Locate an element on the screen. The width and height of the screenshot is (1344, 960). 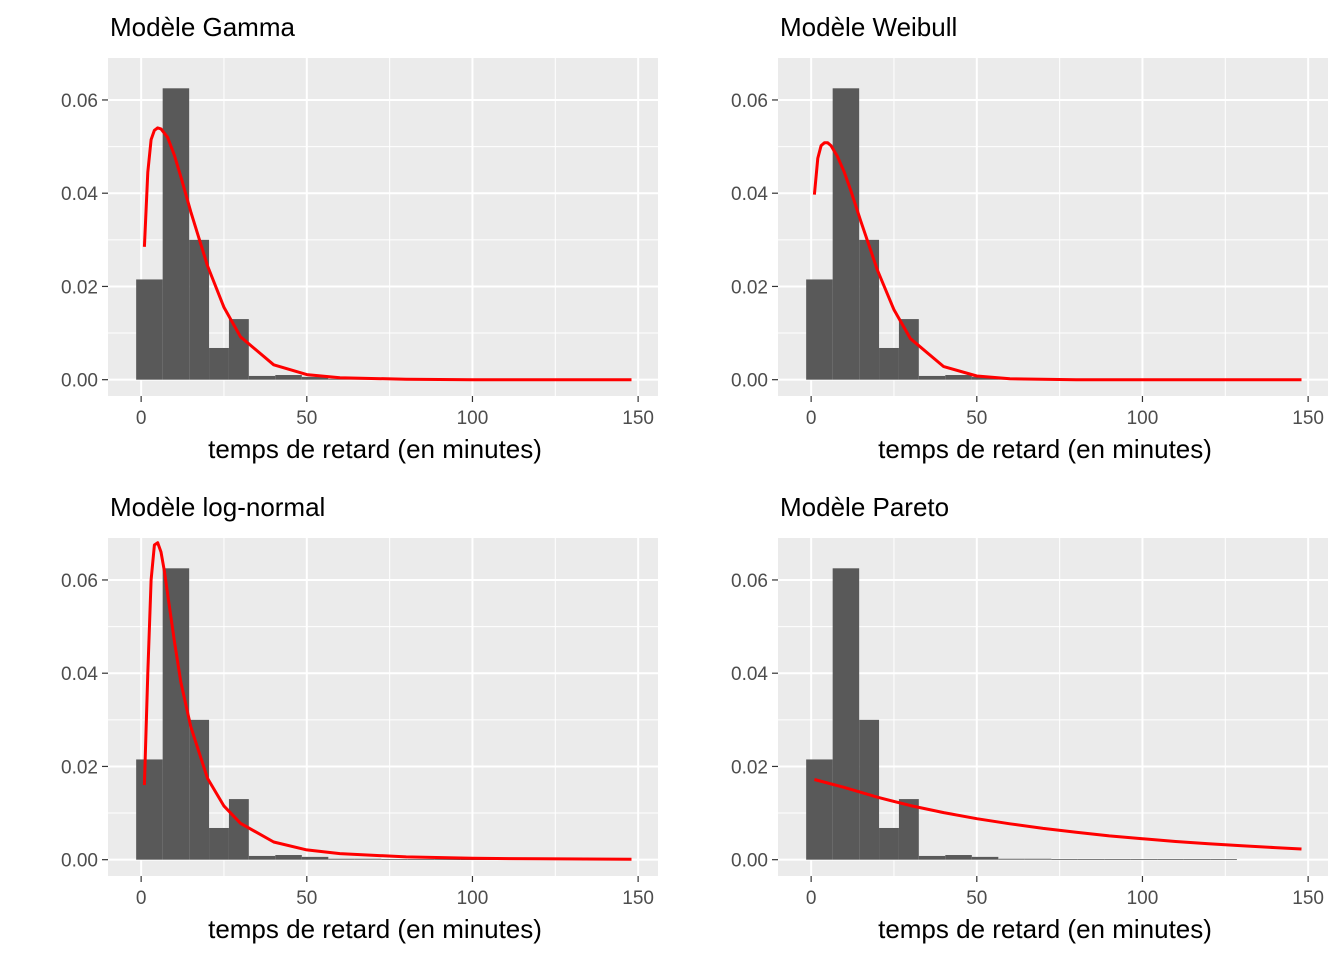
panel-title: Modèle log-normal is located at coordinates (217, 507).